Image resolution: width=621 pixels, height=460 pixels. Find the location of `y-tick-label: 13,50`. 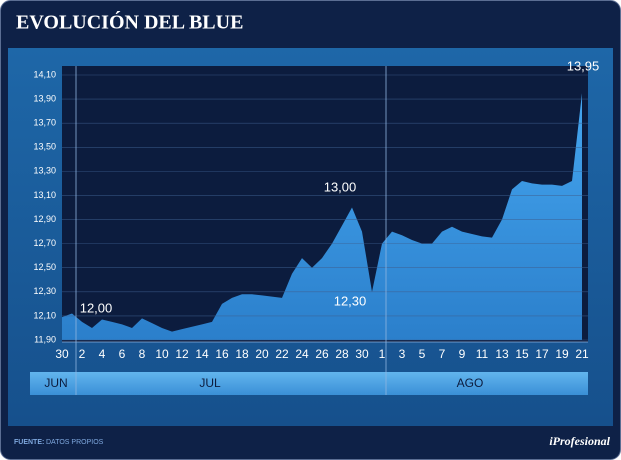

y-tick-label: 13,50 is located at coordinates (44, 147).